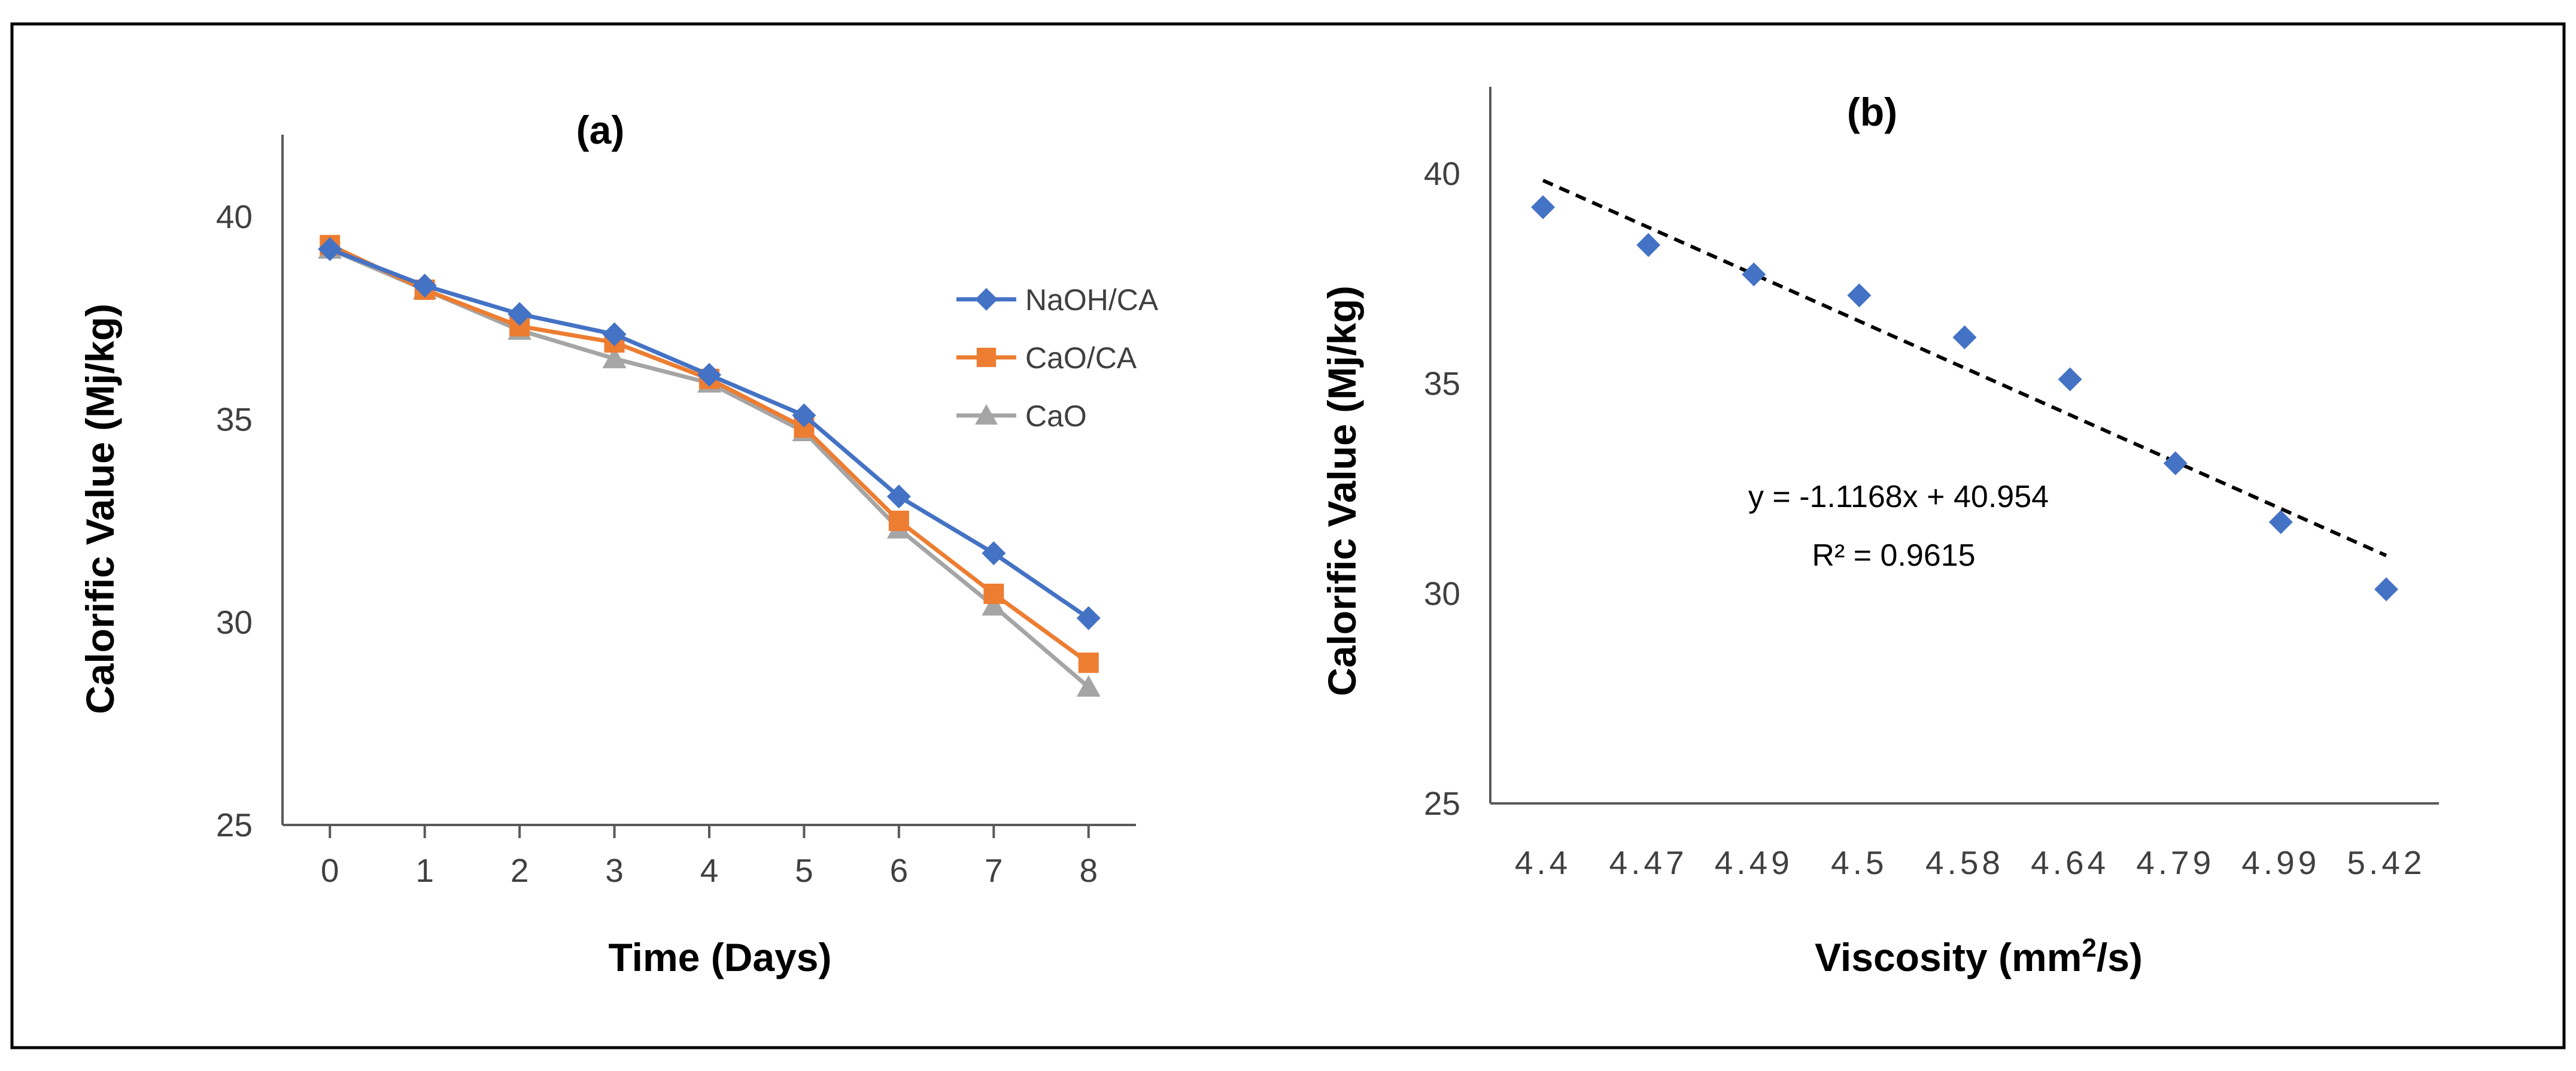 Image resolution: width=2576 pixels, height=1071 pixels. Describe the element at coordinates (234, 419) in the screenshot. I see `panel-a-y-tick-label: 35` at that location.